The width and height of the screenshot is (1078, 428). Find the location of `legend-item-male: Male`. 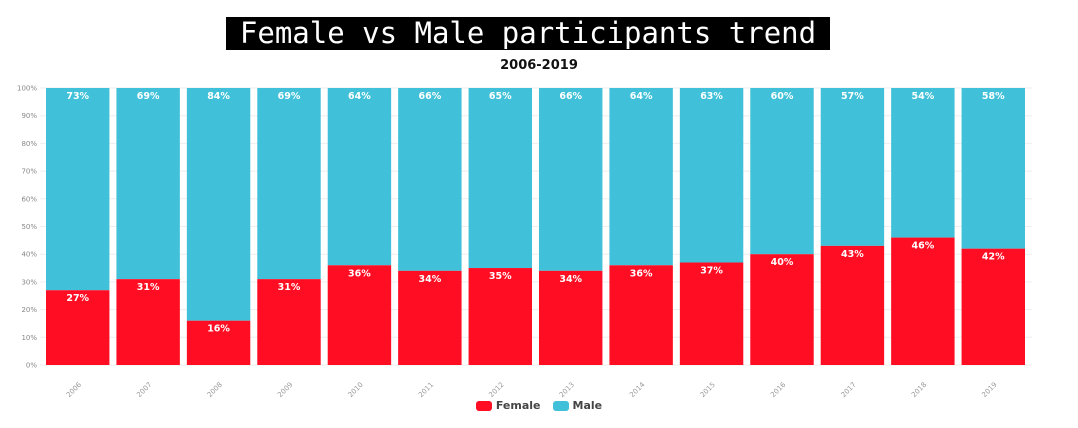

legend-item-male: Male is located at coordinates (577, 405).